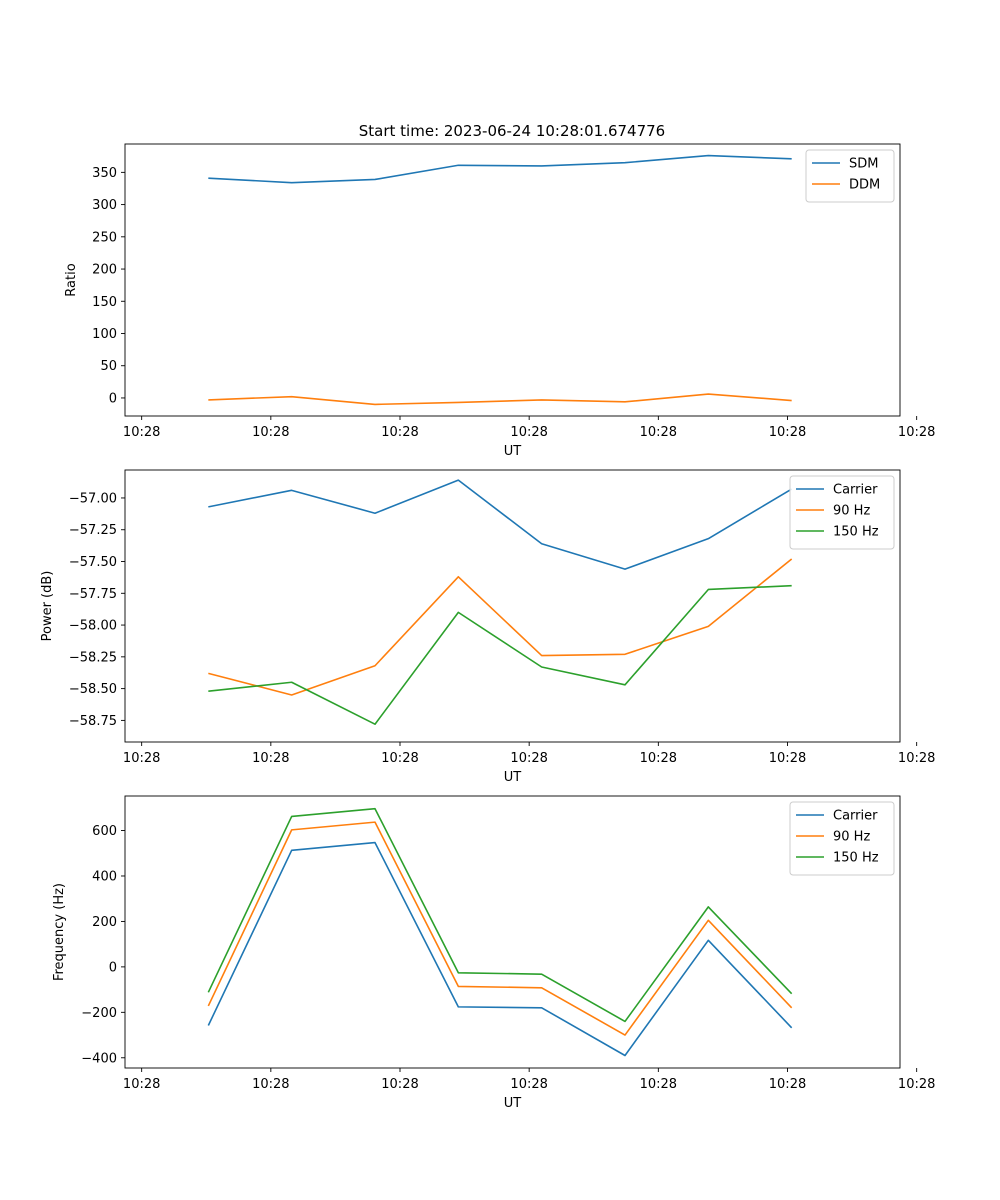  I want to click on y-tick-label: −57.25, so click(93, 530).